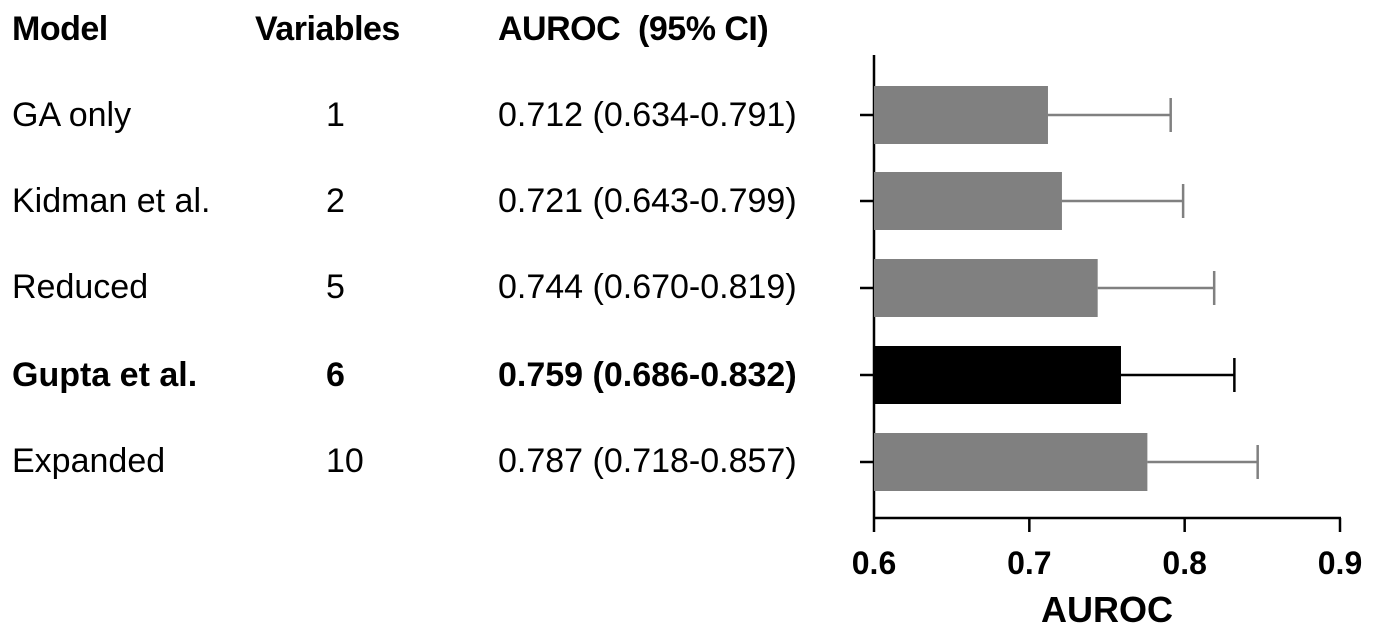  Describe the element at coordinates (1029, 563) in the screenshot. I see `x-tick-label: 0.7` at that location.